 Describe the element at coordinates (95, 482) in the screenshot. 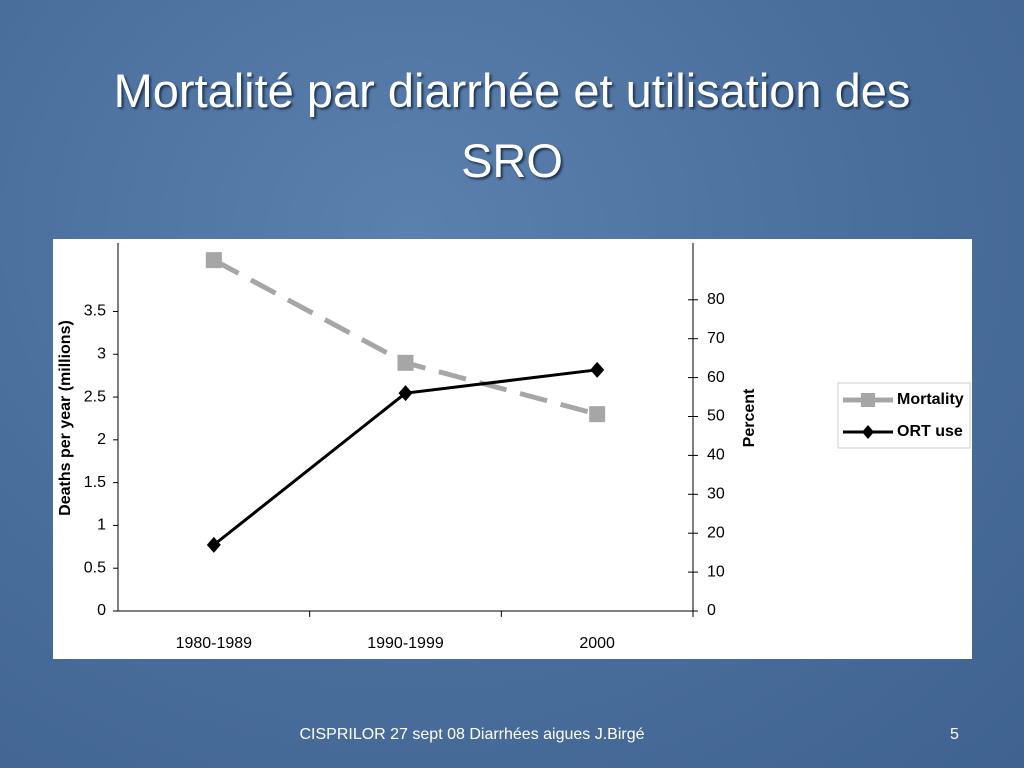

I see `y-tick-label: 1.5` at that location.